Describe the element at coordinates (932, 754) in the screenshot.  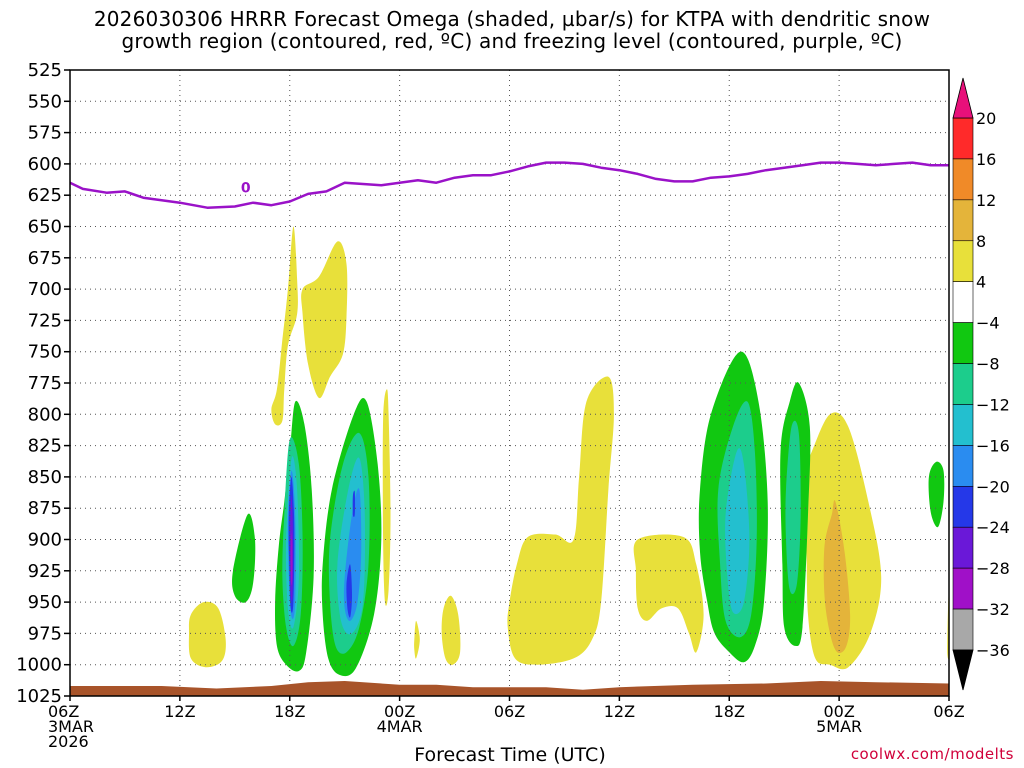
I see `credit-text: coolwx.com/modelts` at that location.